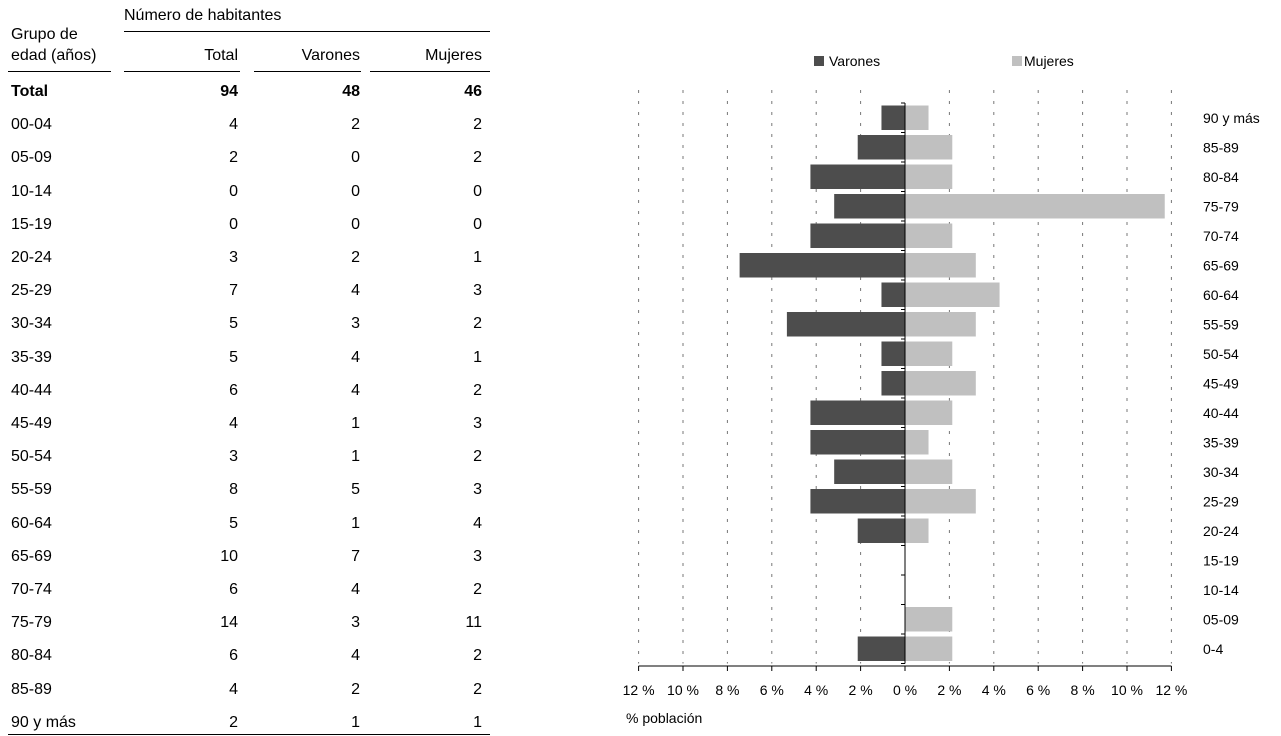 This screenshot has width=1281, height=736. Describe the element at coordinates (31, 490) in the screenshot. I see `cell-group: 55-59` at that location.